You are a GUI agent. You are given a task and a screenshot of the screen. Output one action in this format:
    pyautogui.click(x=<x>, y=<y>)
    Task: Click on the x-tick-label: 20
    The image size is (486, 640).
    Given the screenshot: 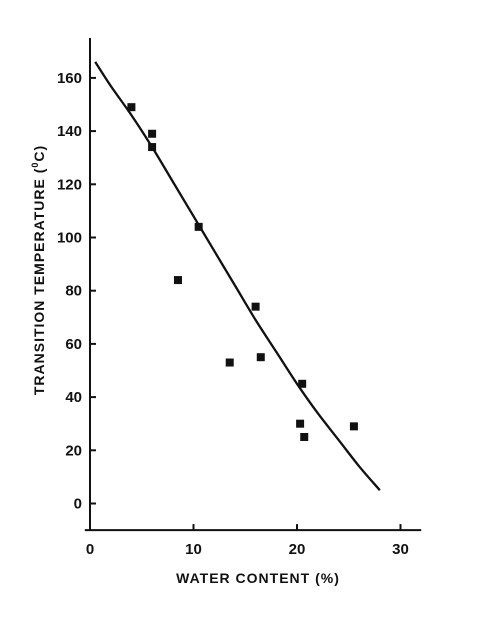 What is the action you would take?
    pyautogui.click(x=297, y=549)
    